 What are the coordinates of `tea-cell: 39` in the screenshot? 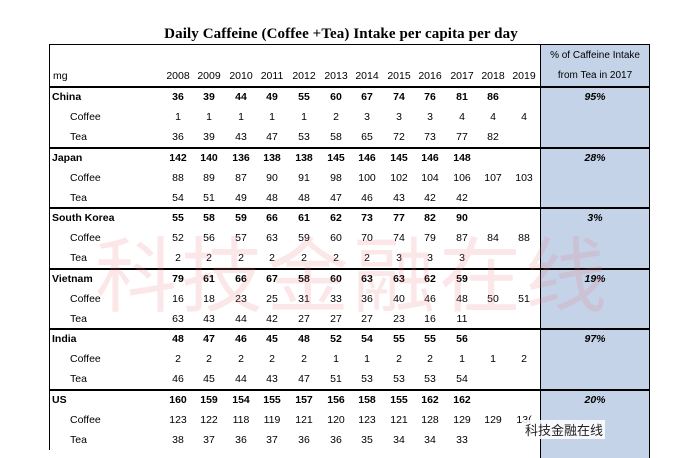 It's located at (209, 137).